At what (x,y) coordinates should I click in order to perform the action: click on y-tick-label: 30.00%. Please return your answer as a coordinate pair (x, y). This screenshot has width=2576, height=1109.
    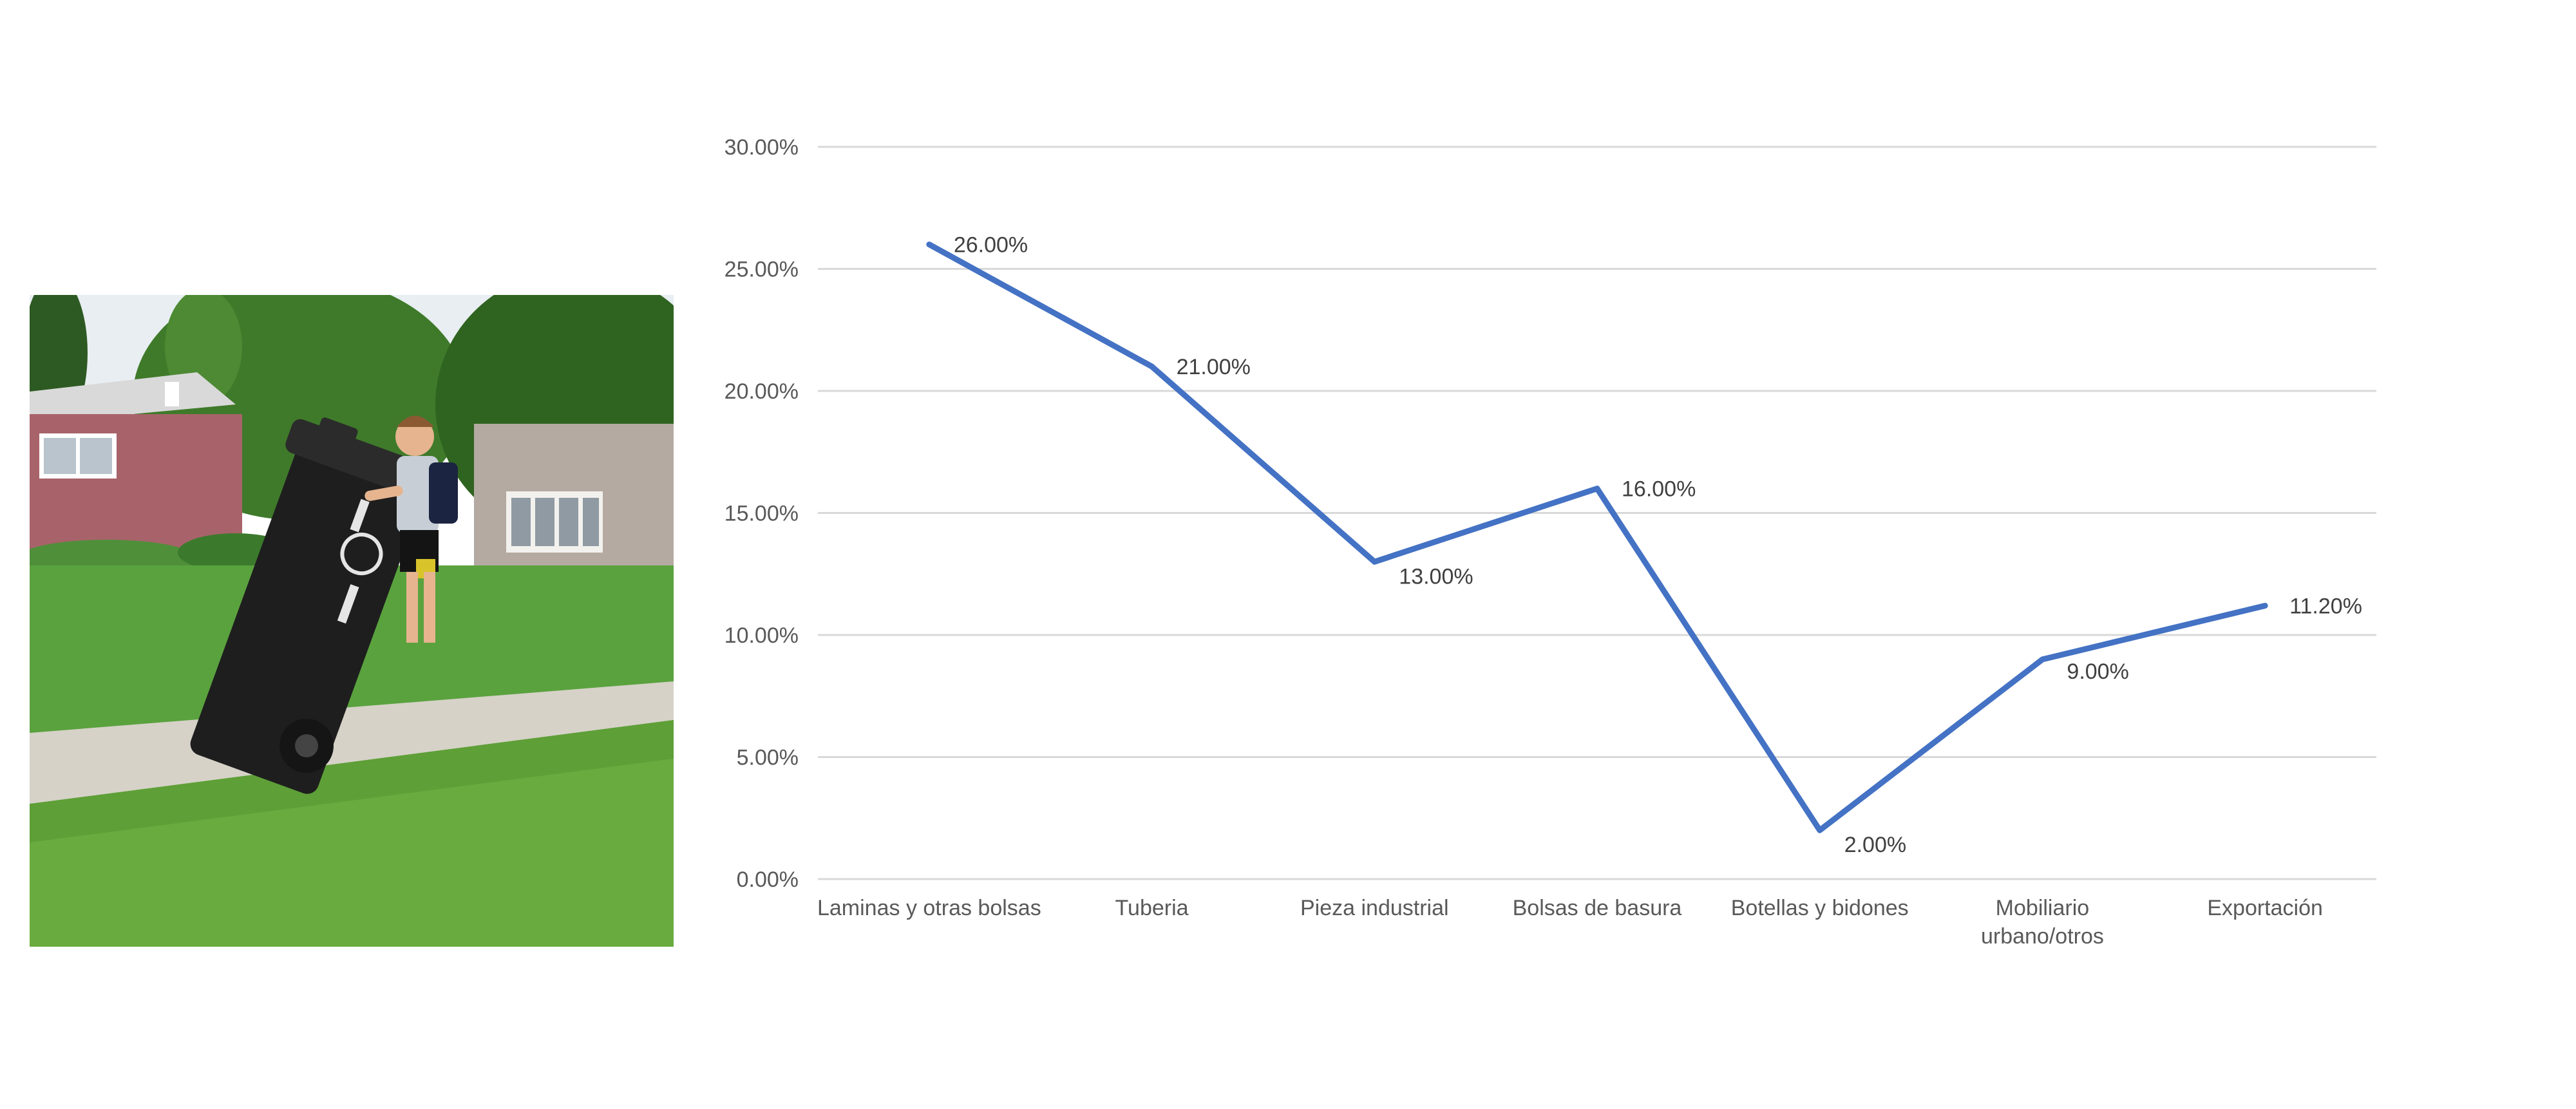
    Looking at the image, I should click on (761, 147).